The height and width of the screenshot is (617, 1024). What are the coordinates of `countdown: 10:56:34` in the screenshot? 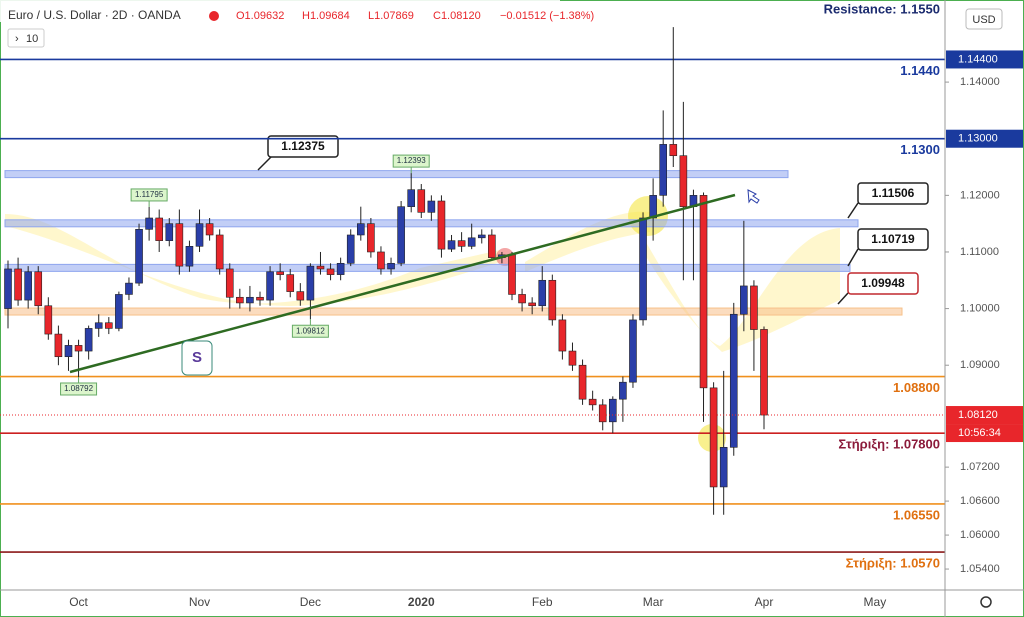 It's located at (979, 433).